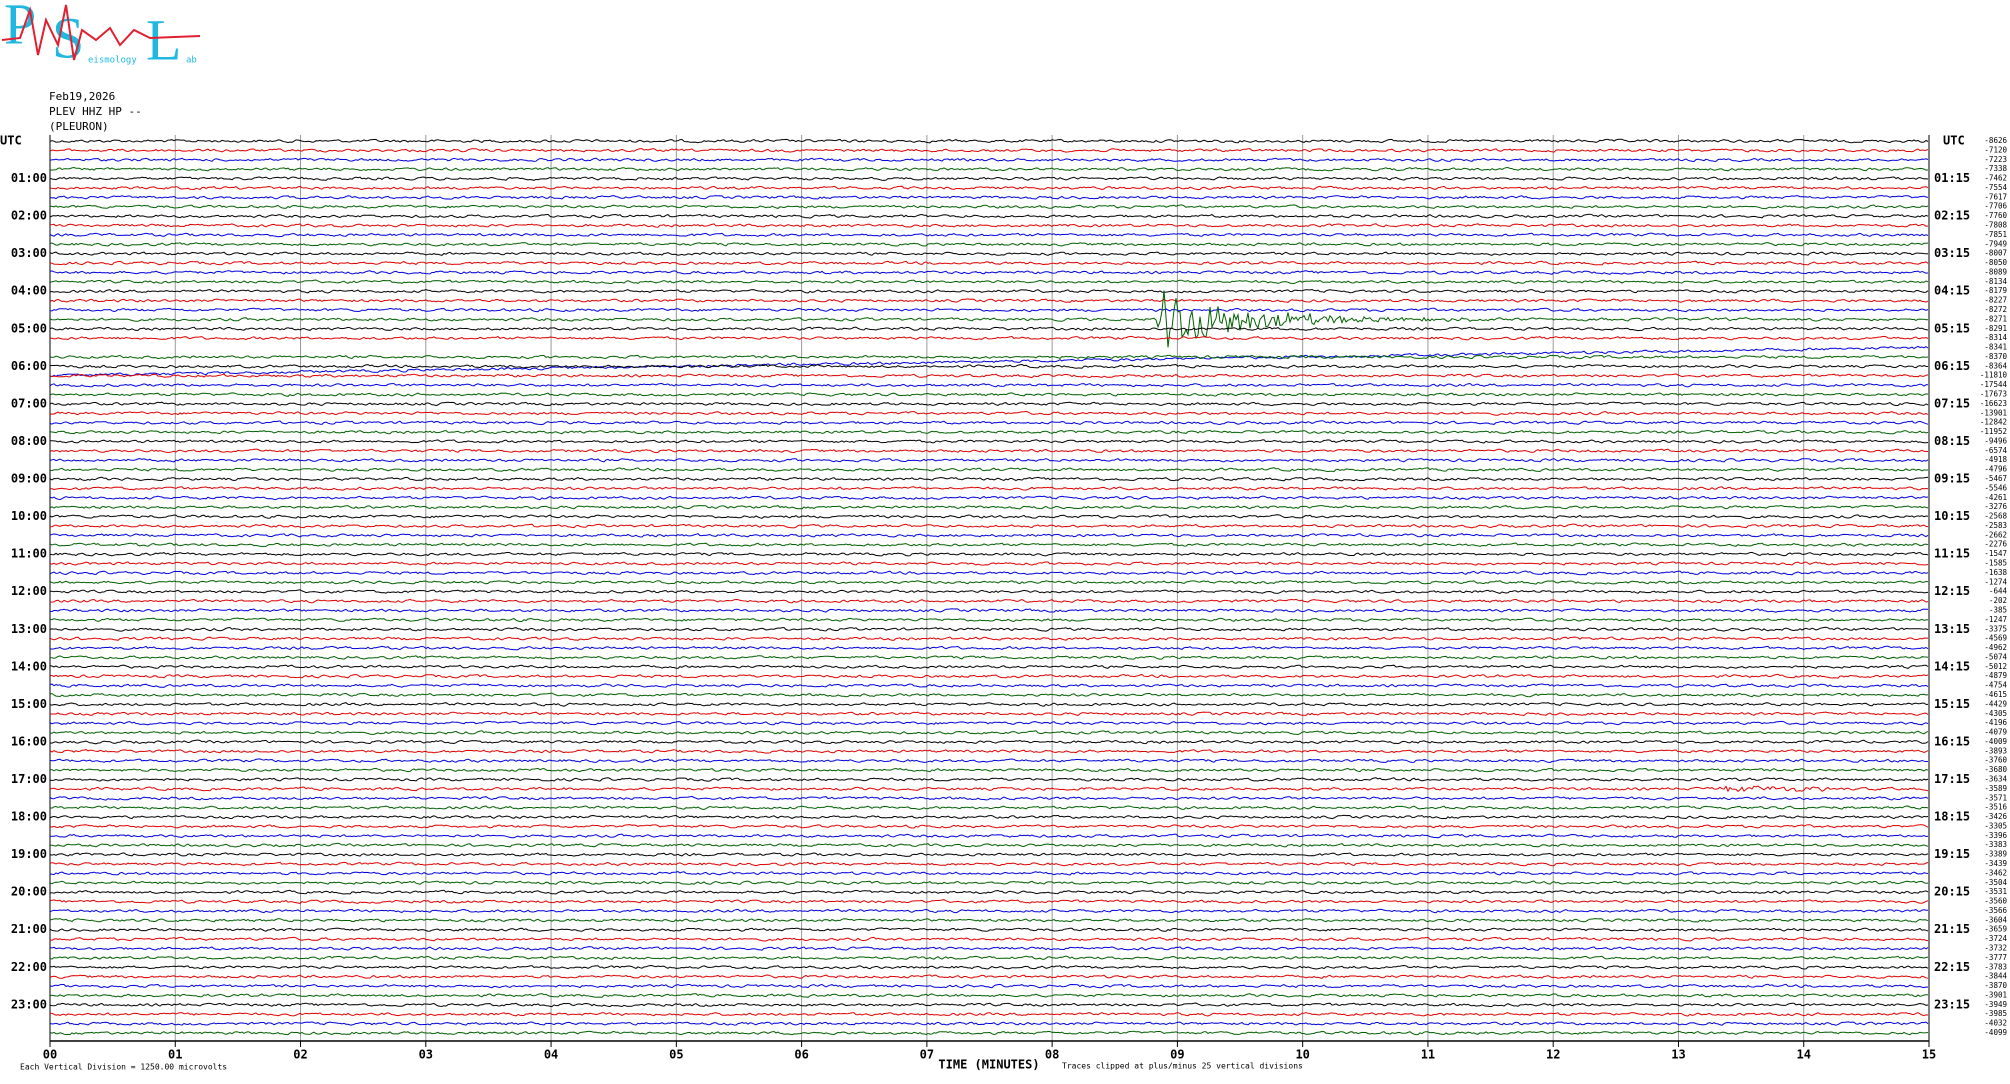 The width and height of the screenshot is (2010, 1084). I want to click on offset-label: -1585, so click(1995, 563).